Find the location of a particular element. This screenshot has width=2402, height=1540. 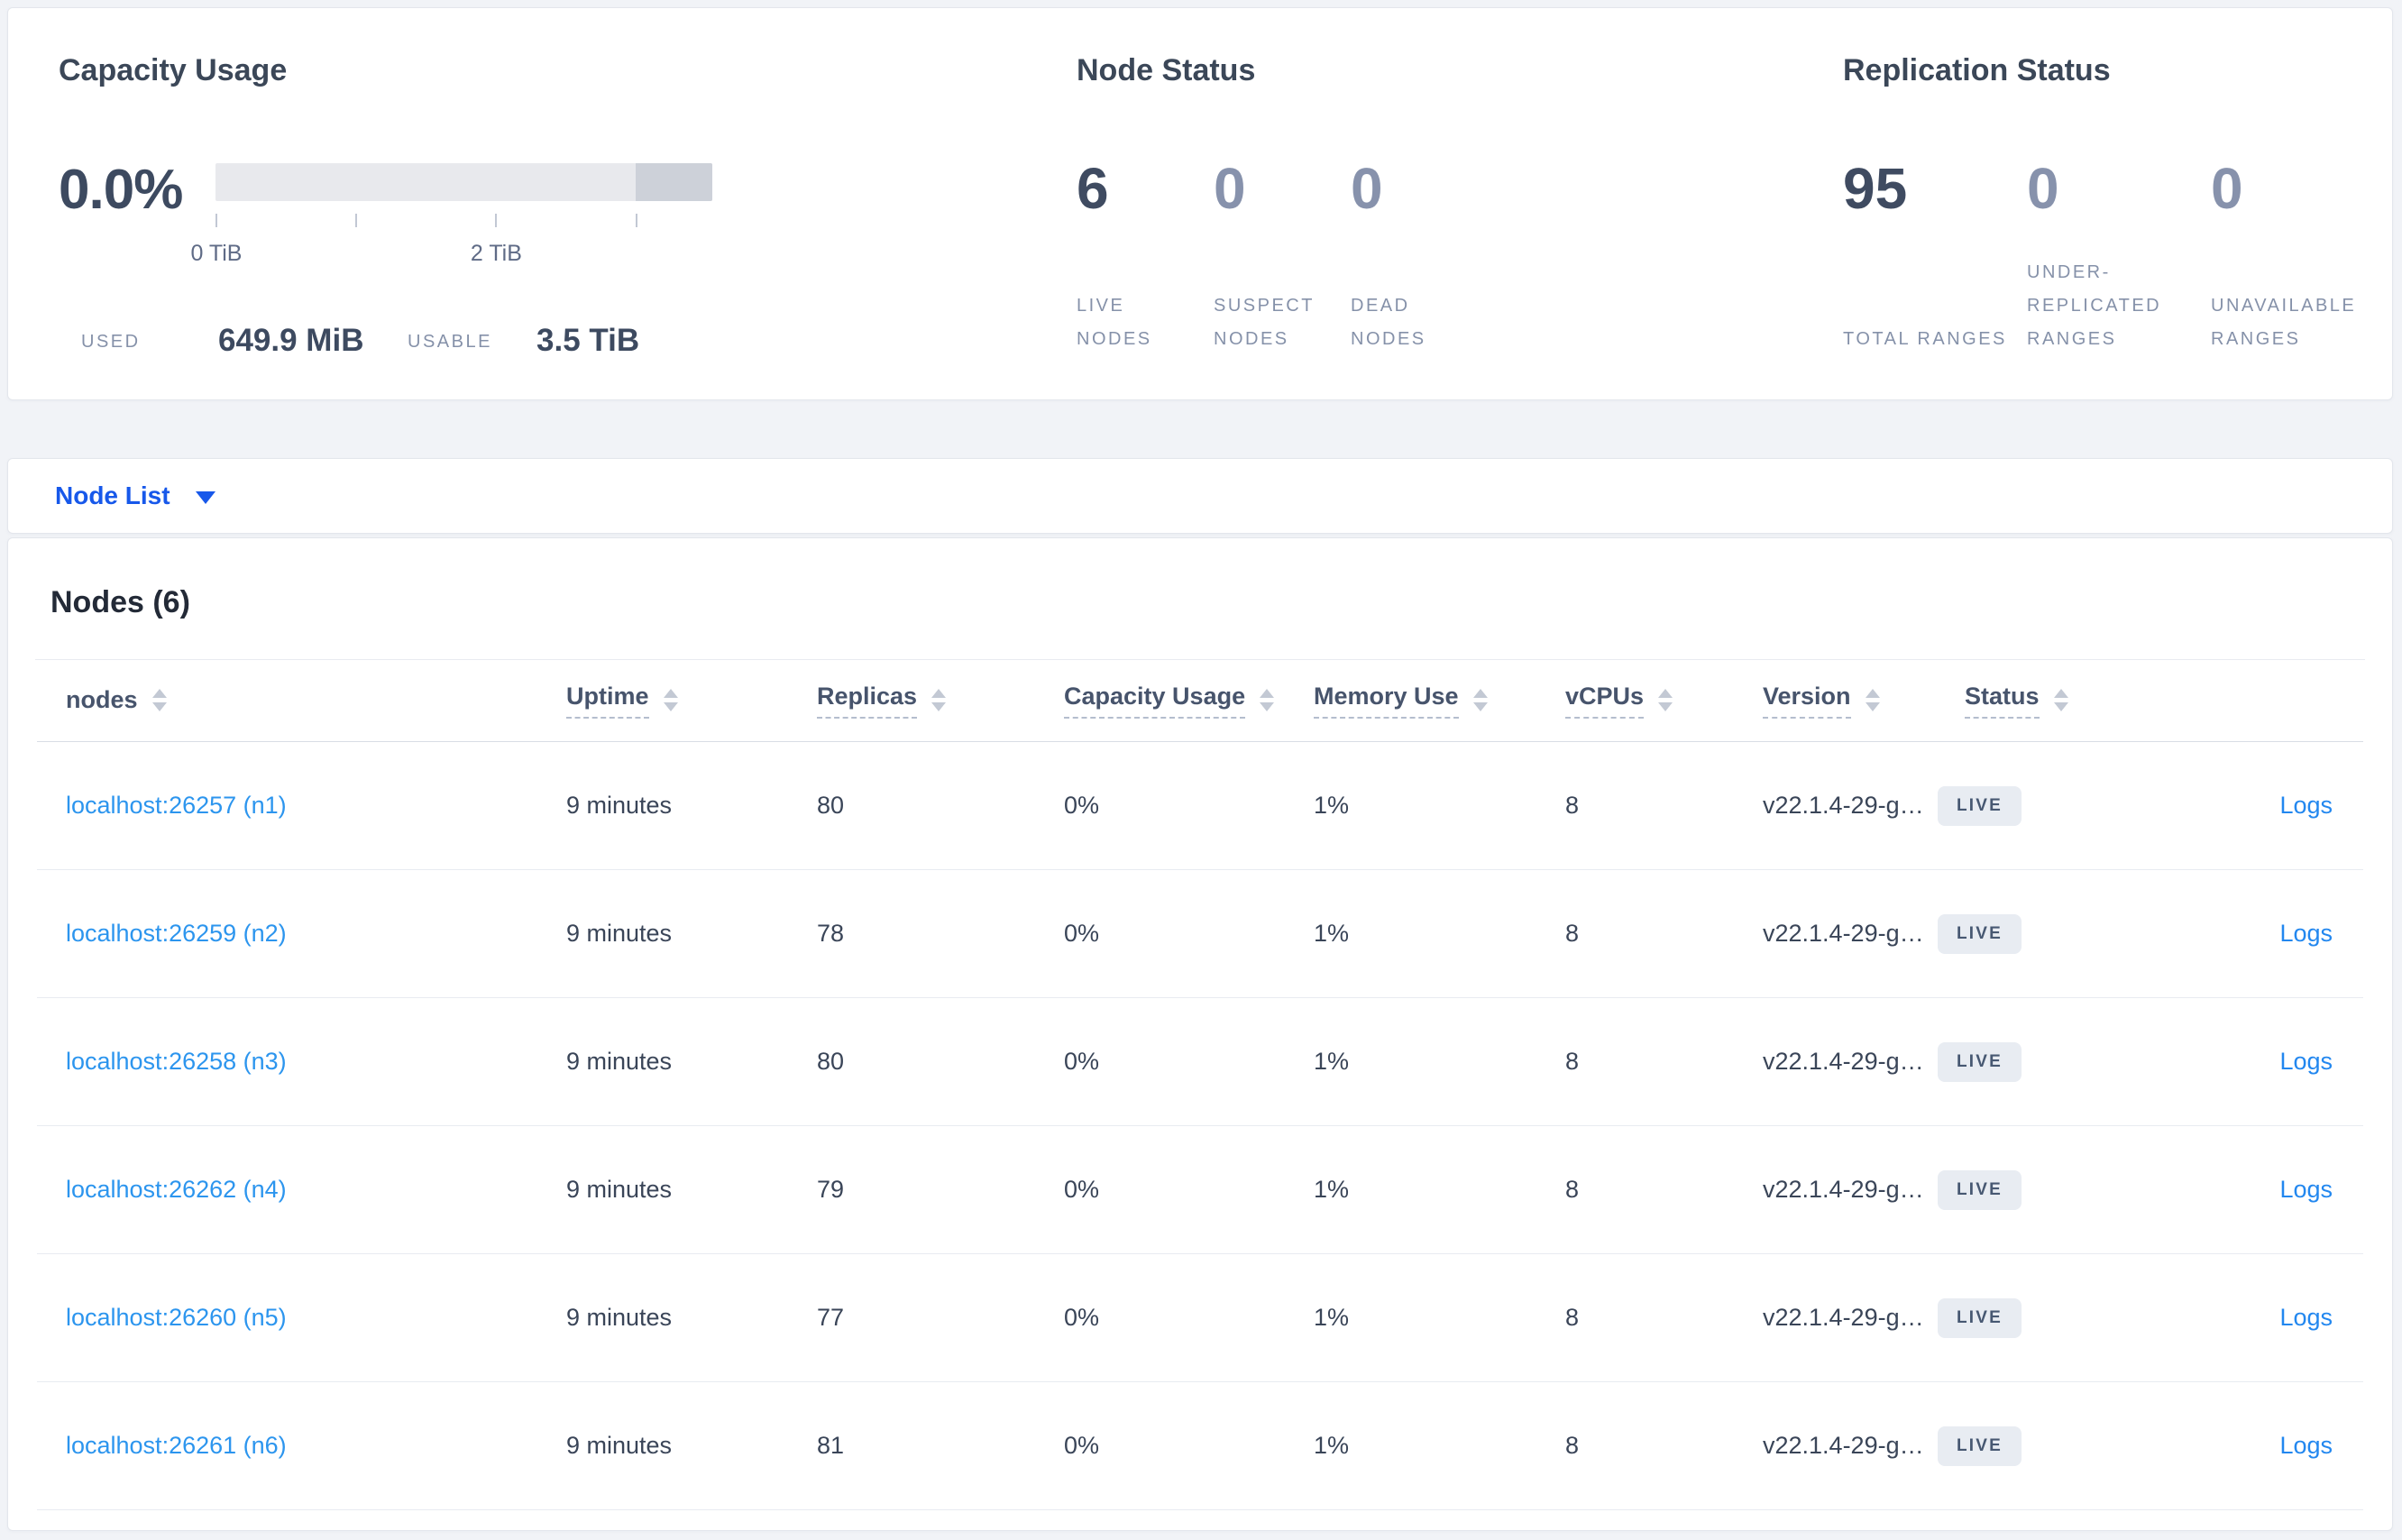

capacity-bar-highlight is located at coordinates (673, 182).